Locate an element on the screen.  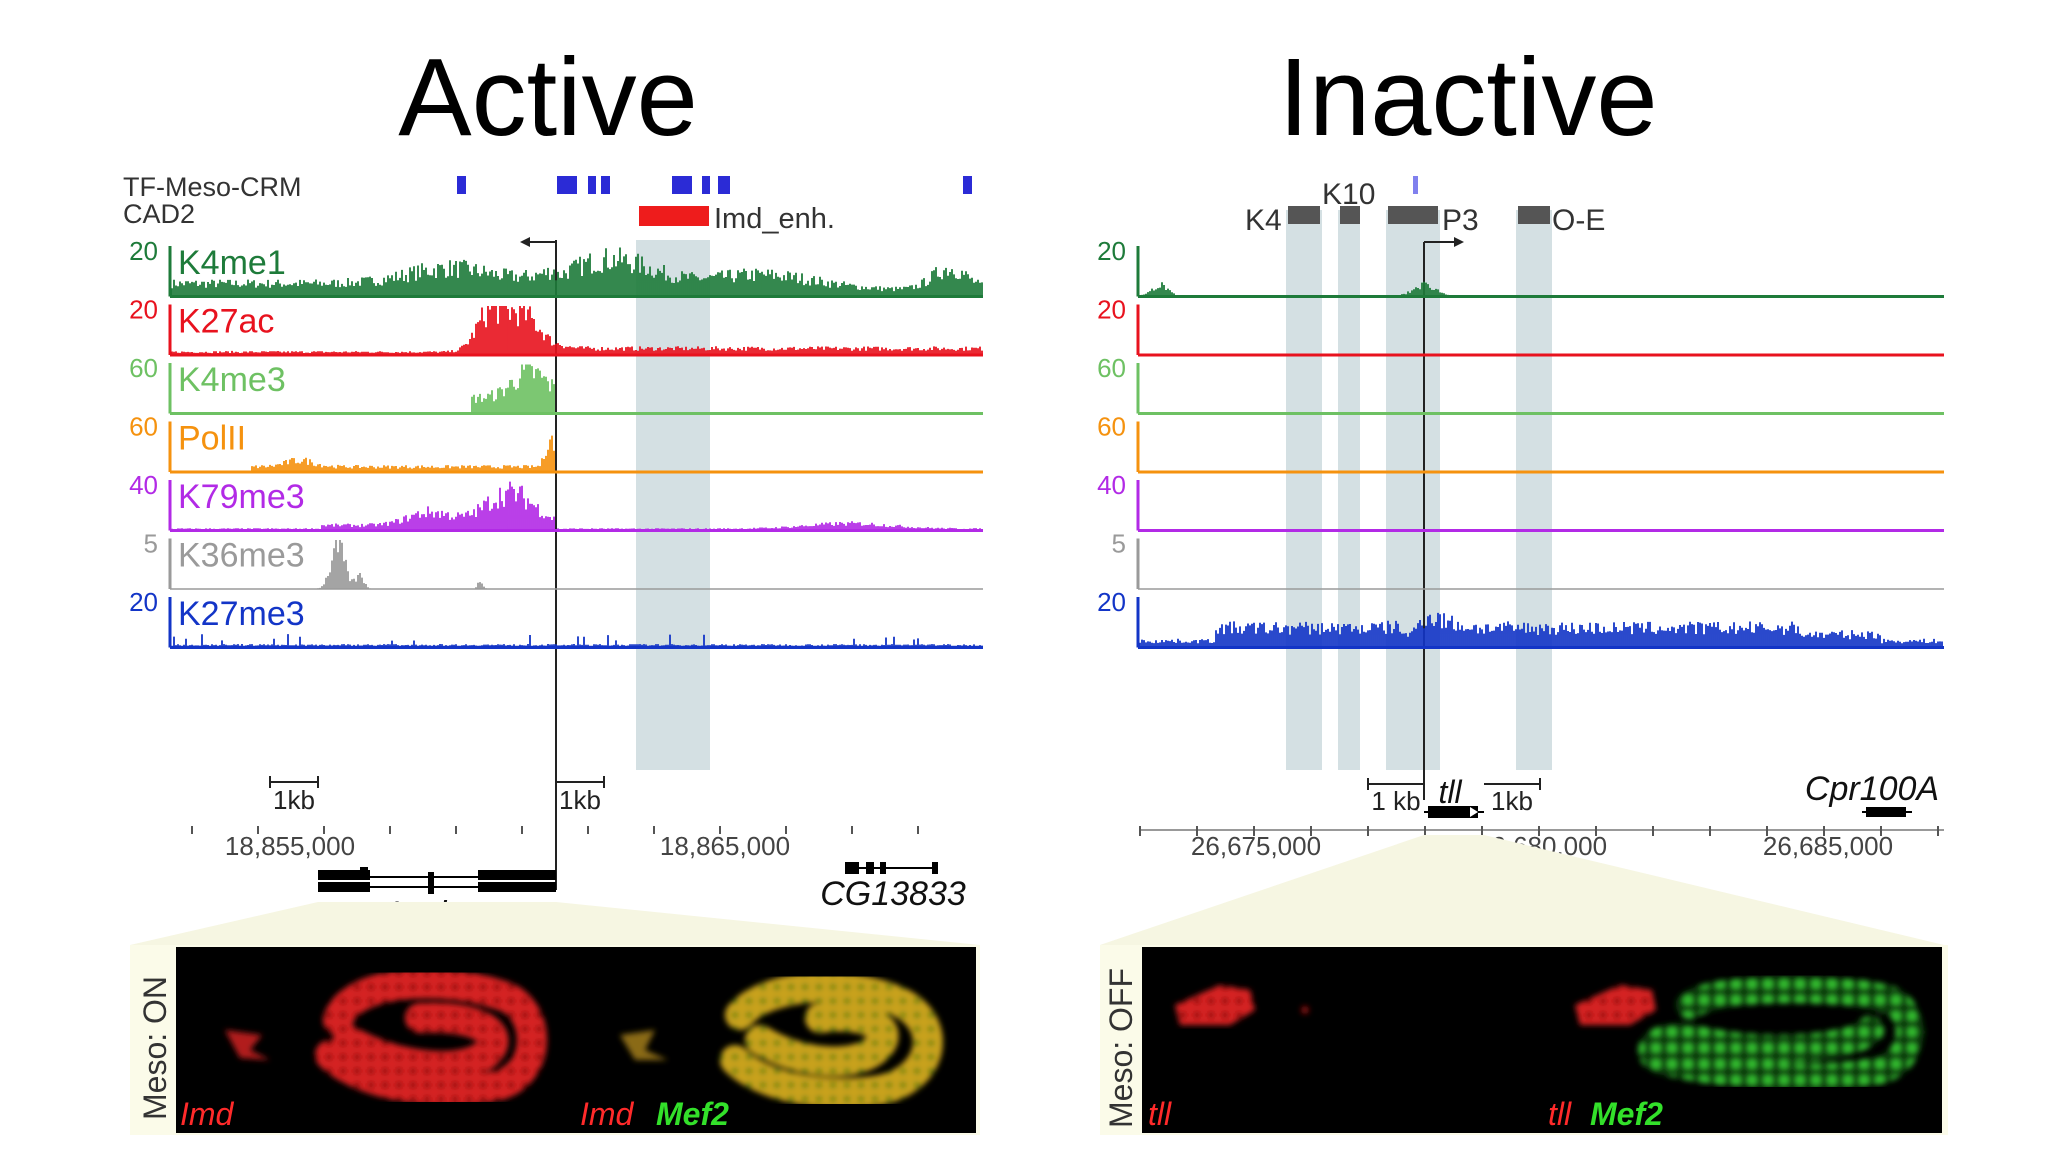
signal-track-k4me3: 60 K4me3 is located at coordinates (556, 384).